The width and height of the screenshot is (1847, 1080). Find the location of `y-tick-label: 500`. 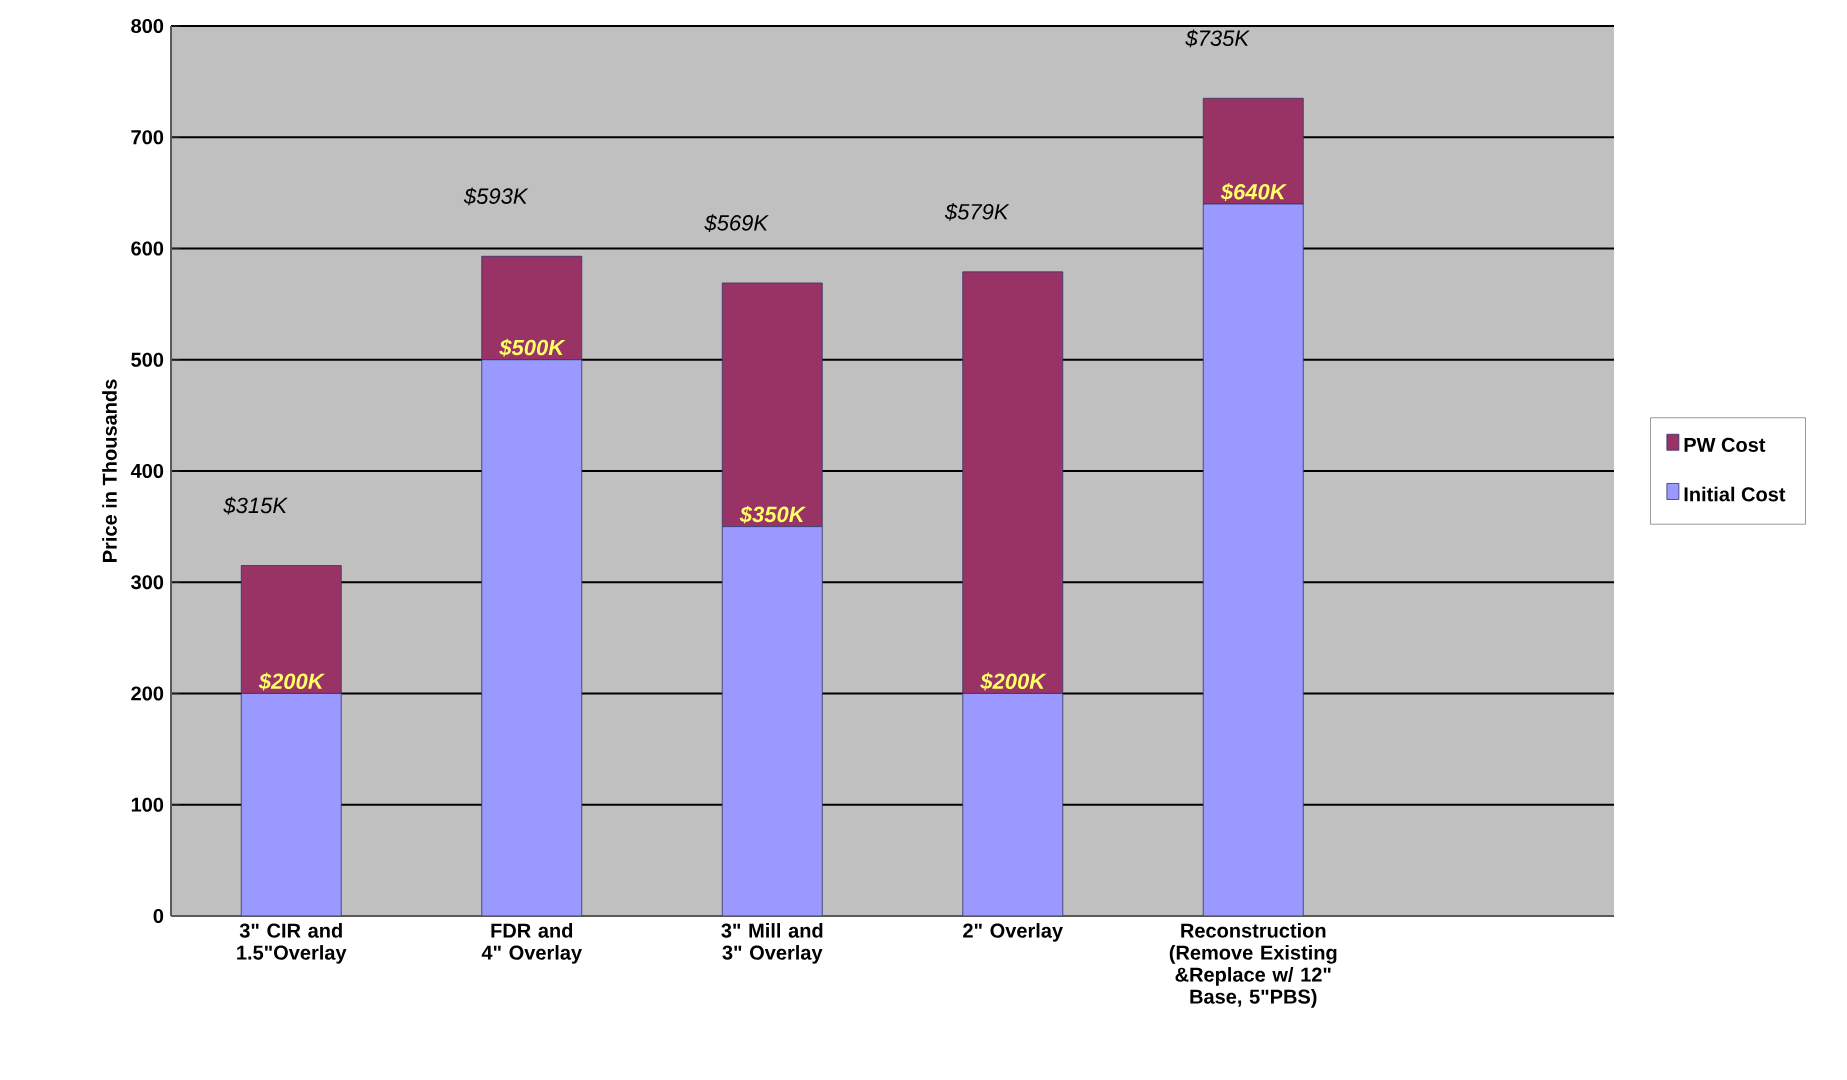

y-tick-label: 500 is located at coordinates (147, 359).